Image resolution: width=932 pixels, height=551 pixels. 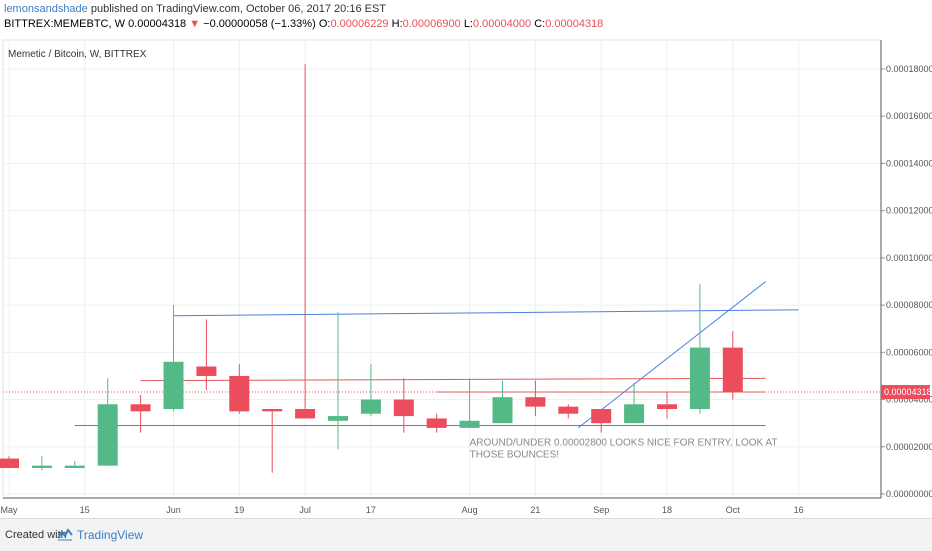 What do you see at coordinates (36, 535) in the screenshot?
I see `created-with-text: Created with` at bounding box center [36, 535].